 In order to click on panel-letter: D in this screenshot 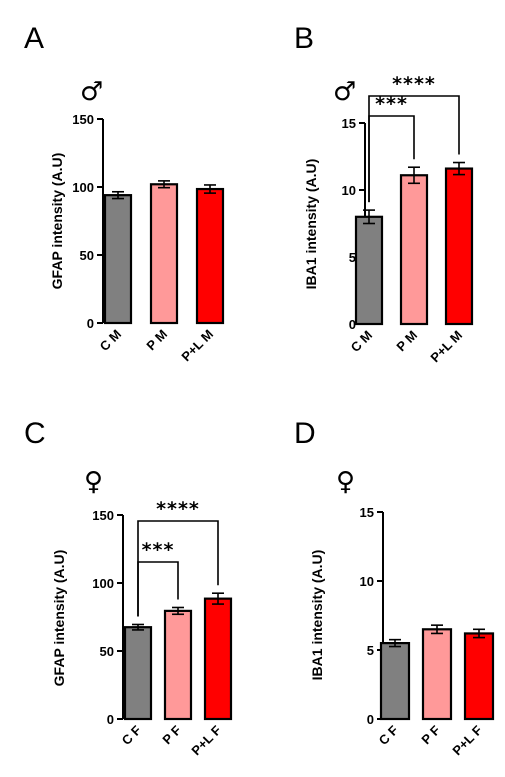, I will do `click(305, 433)`.